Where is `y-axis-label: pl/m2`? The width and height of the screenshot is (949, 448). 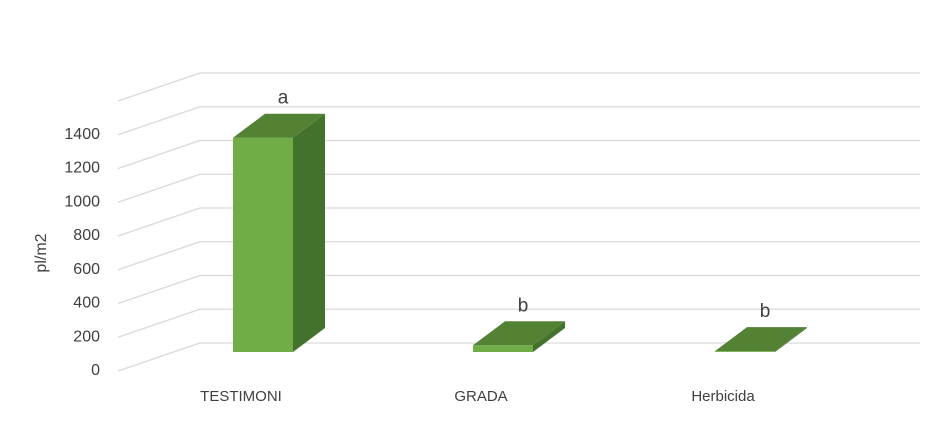
y-axis-label: pl/m2 is located at coordinates (41, 252).